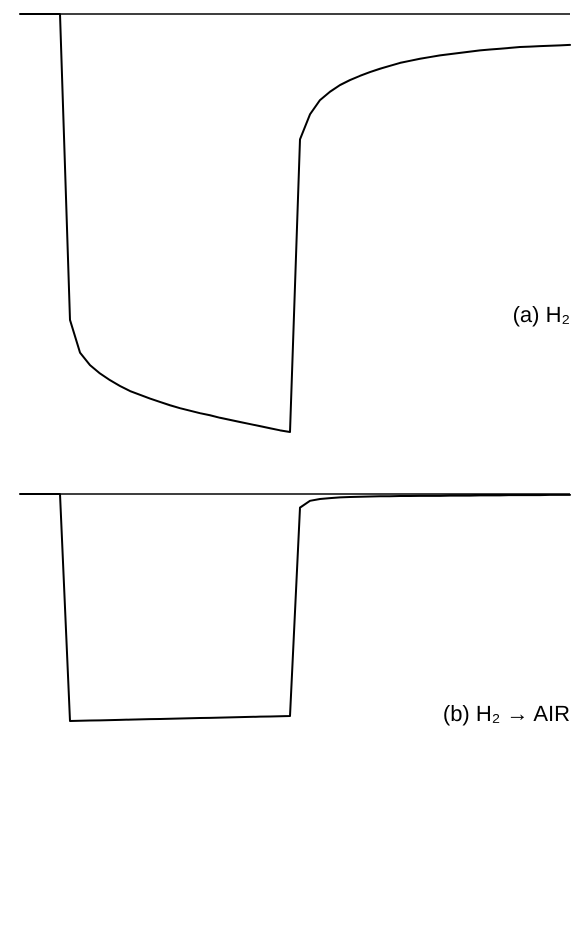 The image size is (585, 941). I want to click on annotation: (b) H₂ → AIR, so click(506, 713).